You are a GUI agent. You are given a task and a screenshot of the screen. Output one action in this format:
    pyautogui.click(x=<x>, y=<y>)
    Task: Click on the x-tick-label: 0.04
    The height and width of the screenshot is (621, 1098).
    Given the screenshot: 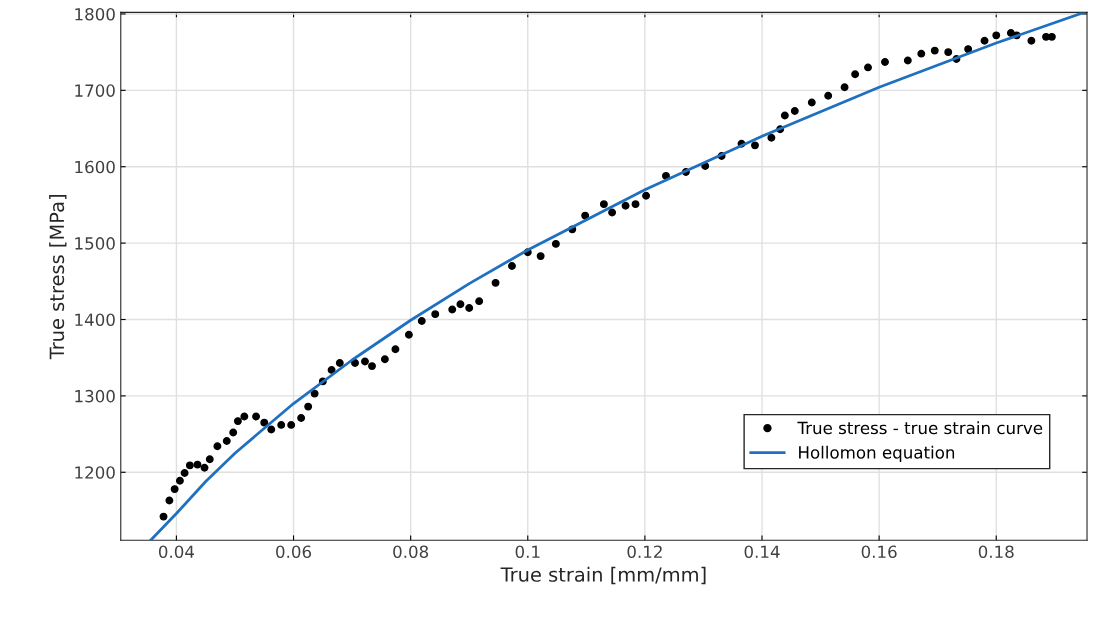 What is the action you would take?
    pyautogui.click(x=176, y=552)
    